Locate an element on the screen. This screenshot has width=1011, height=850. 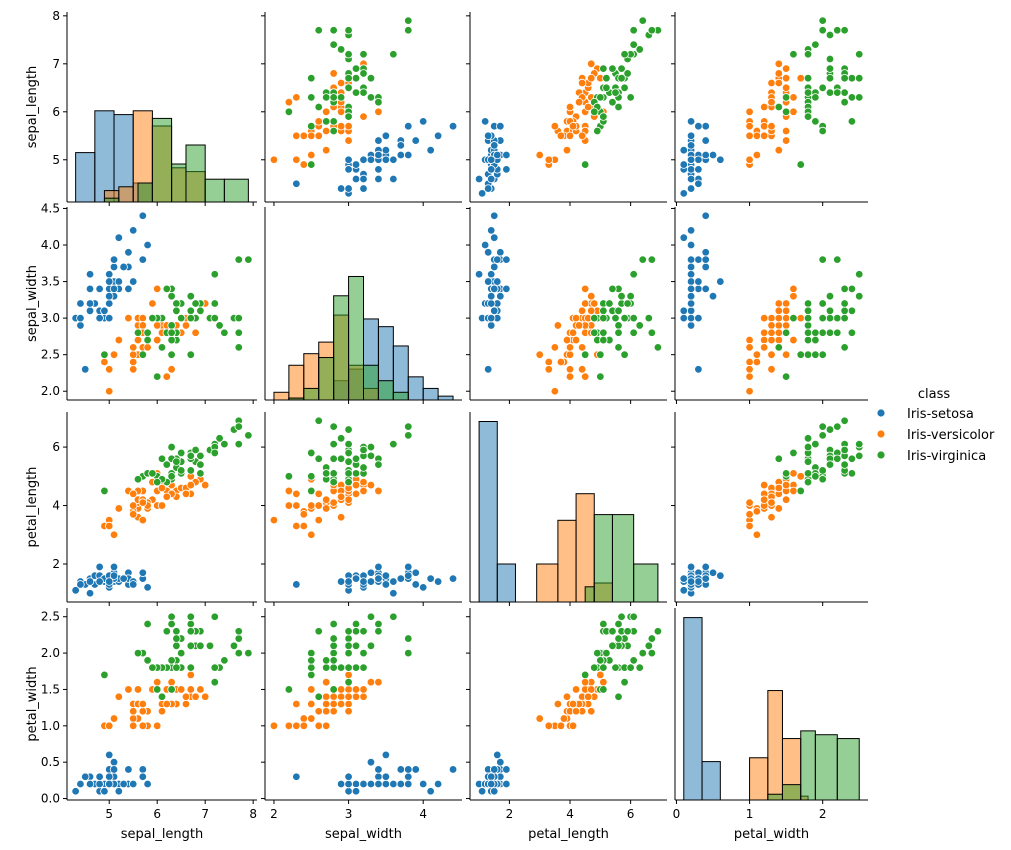
y-tick-label: 2.5 is located at coordinates (50, 617).